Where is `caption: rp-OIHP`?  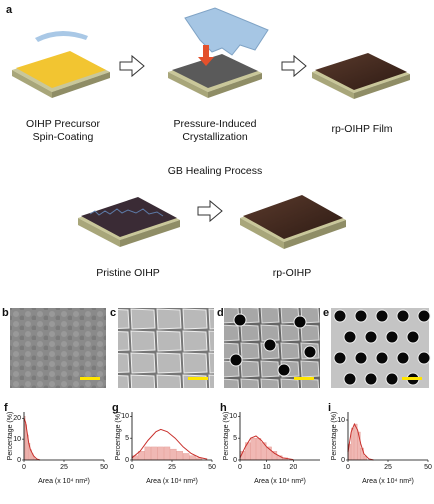
caption: rp-OIHP is located at coordinates (292, 273).